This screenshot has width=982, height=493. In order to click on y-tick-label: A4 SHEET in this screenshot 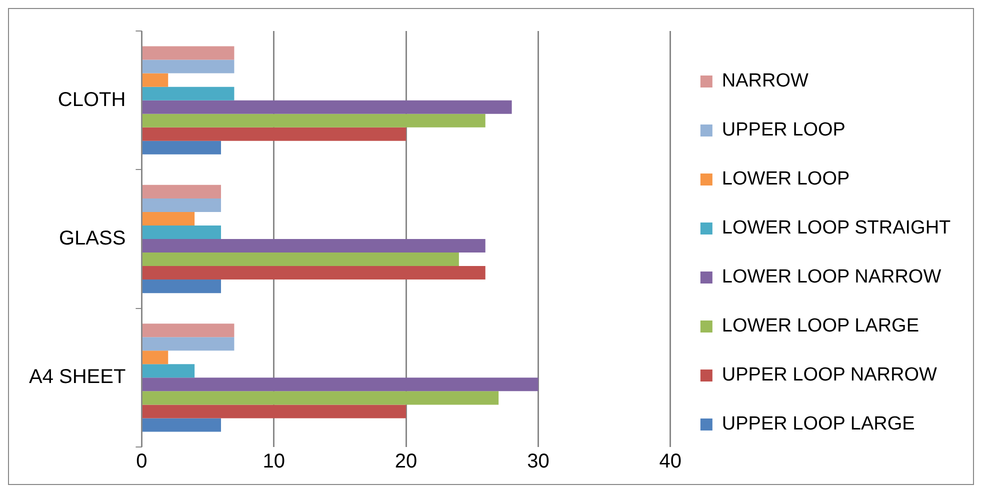, I will do `click(77, 377)`.